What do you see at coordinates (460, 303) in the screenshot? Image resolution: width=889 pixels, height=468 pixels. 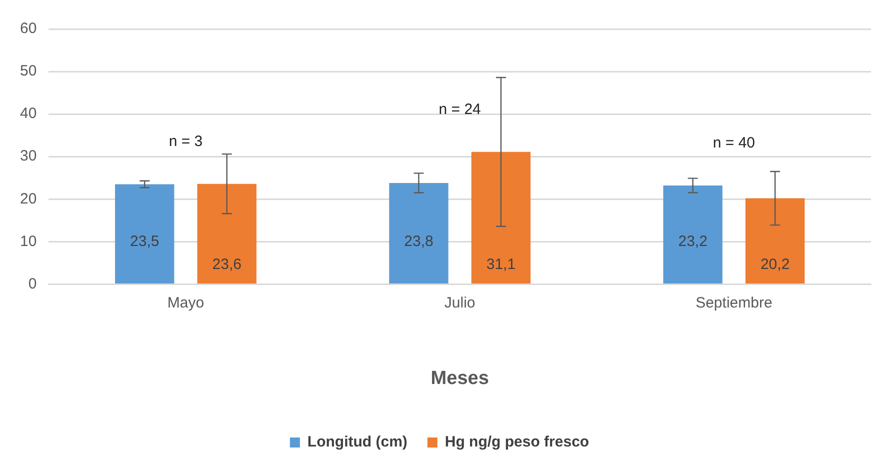 I see `x-tick-label: Julio` at bounding box center [460, 303].